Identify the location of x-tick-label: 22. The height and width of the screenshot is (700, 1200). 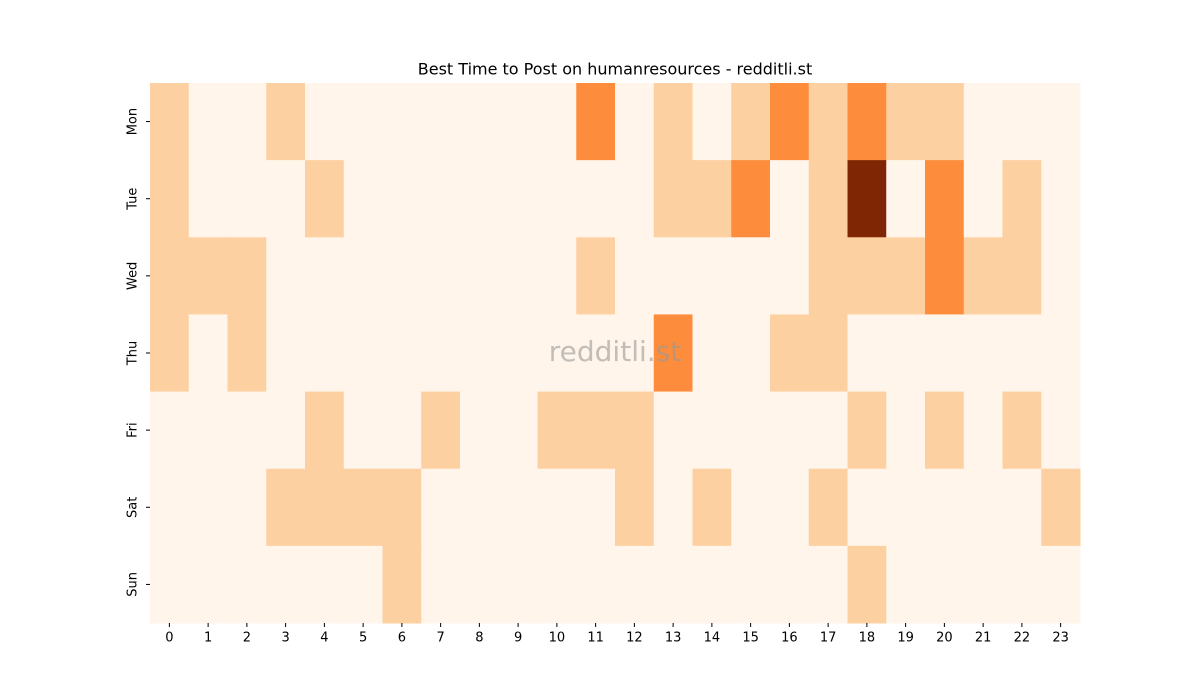
(1022, 638).